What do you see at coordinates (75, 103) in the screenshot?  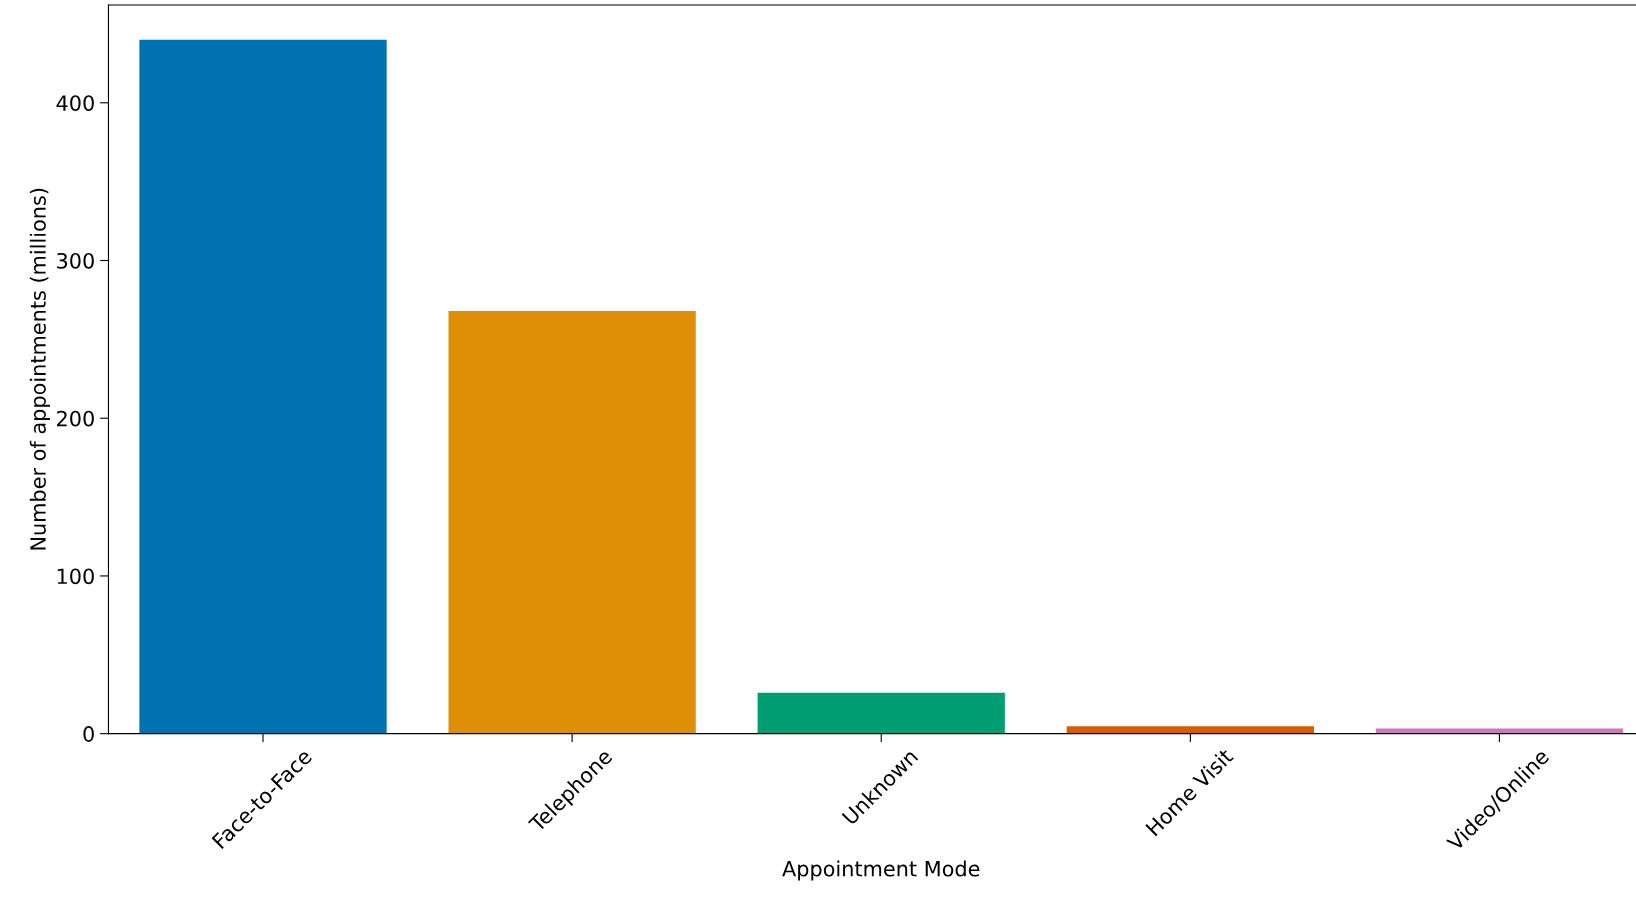 I see `y-tick-label: 400` at bounding box center [75, 103].